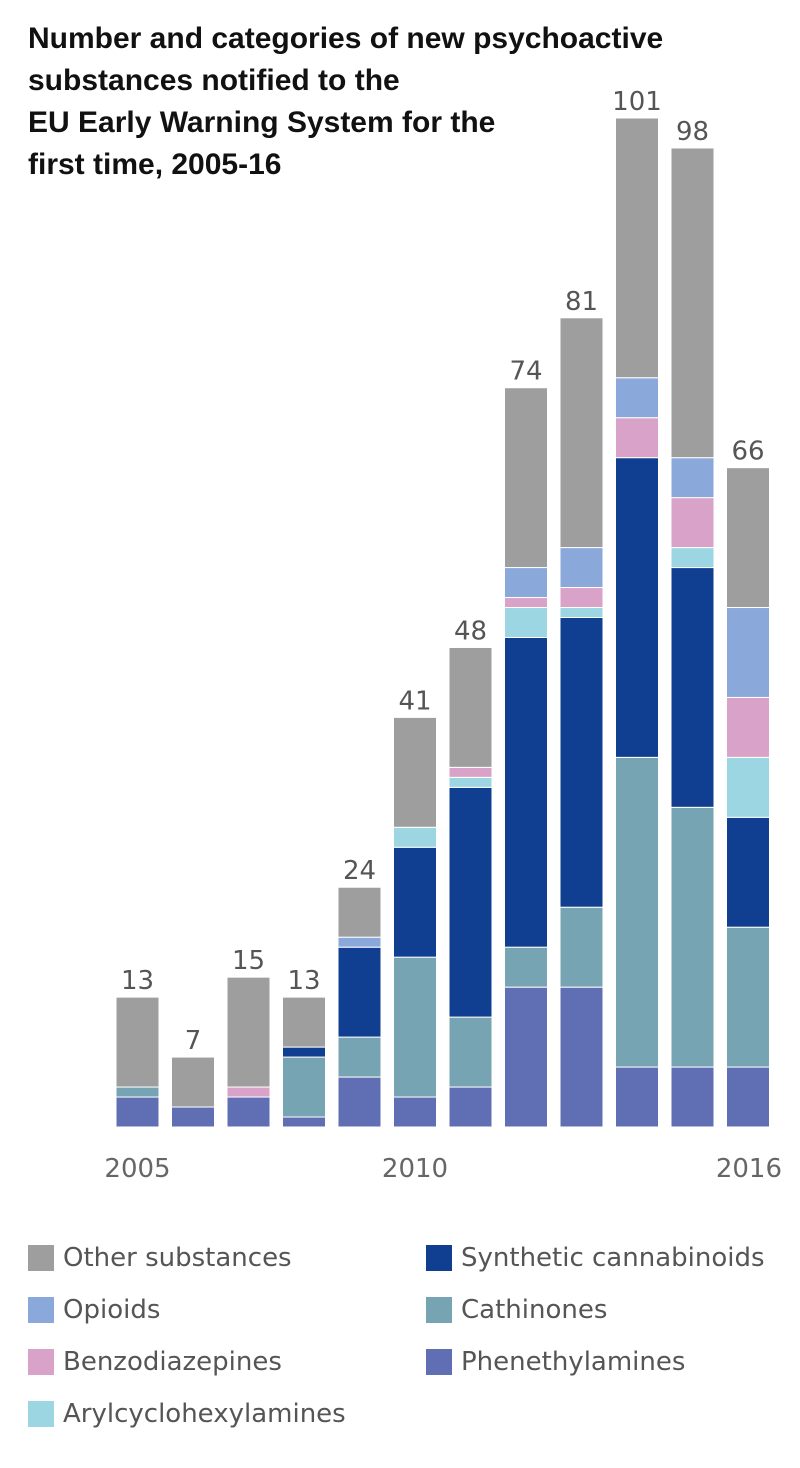 The width and height of the screenshot is (800, 1468). I want to click on bar-total-label-2011: 48, so click(470, 631).